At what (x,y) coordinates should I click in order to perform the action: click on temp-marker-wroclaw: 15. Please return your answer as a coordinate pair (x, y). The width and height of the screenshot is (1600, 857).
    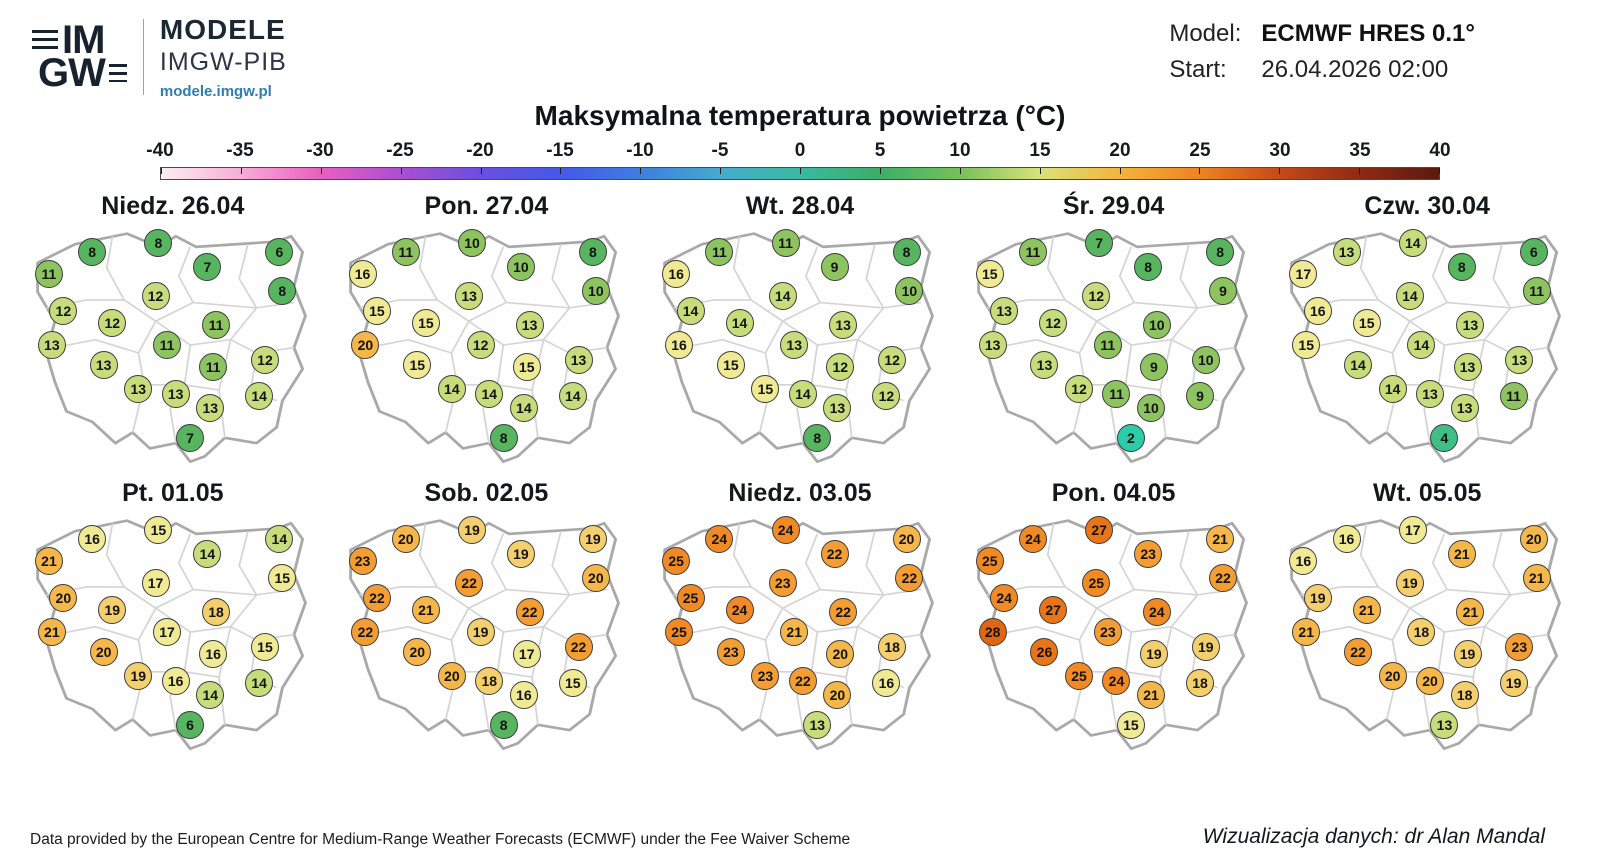
    Looking at the image, I should click on (417, 364).